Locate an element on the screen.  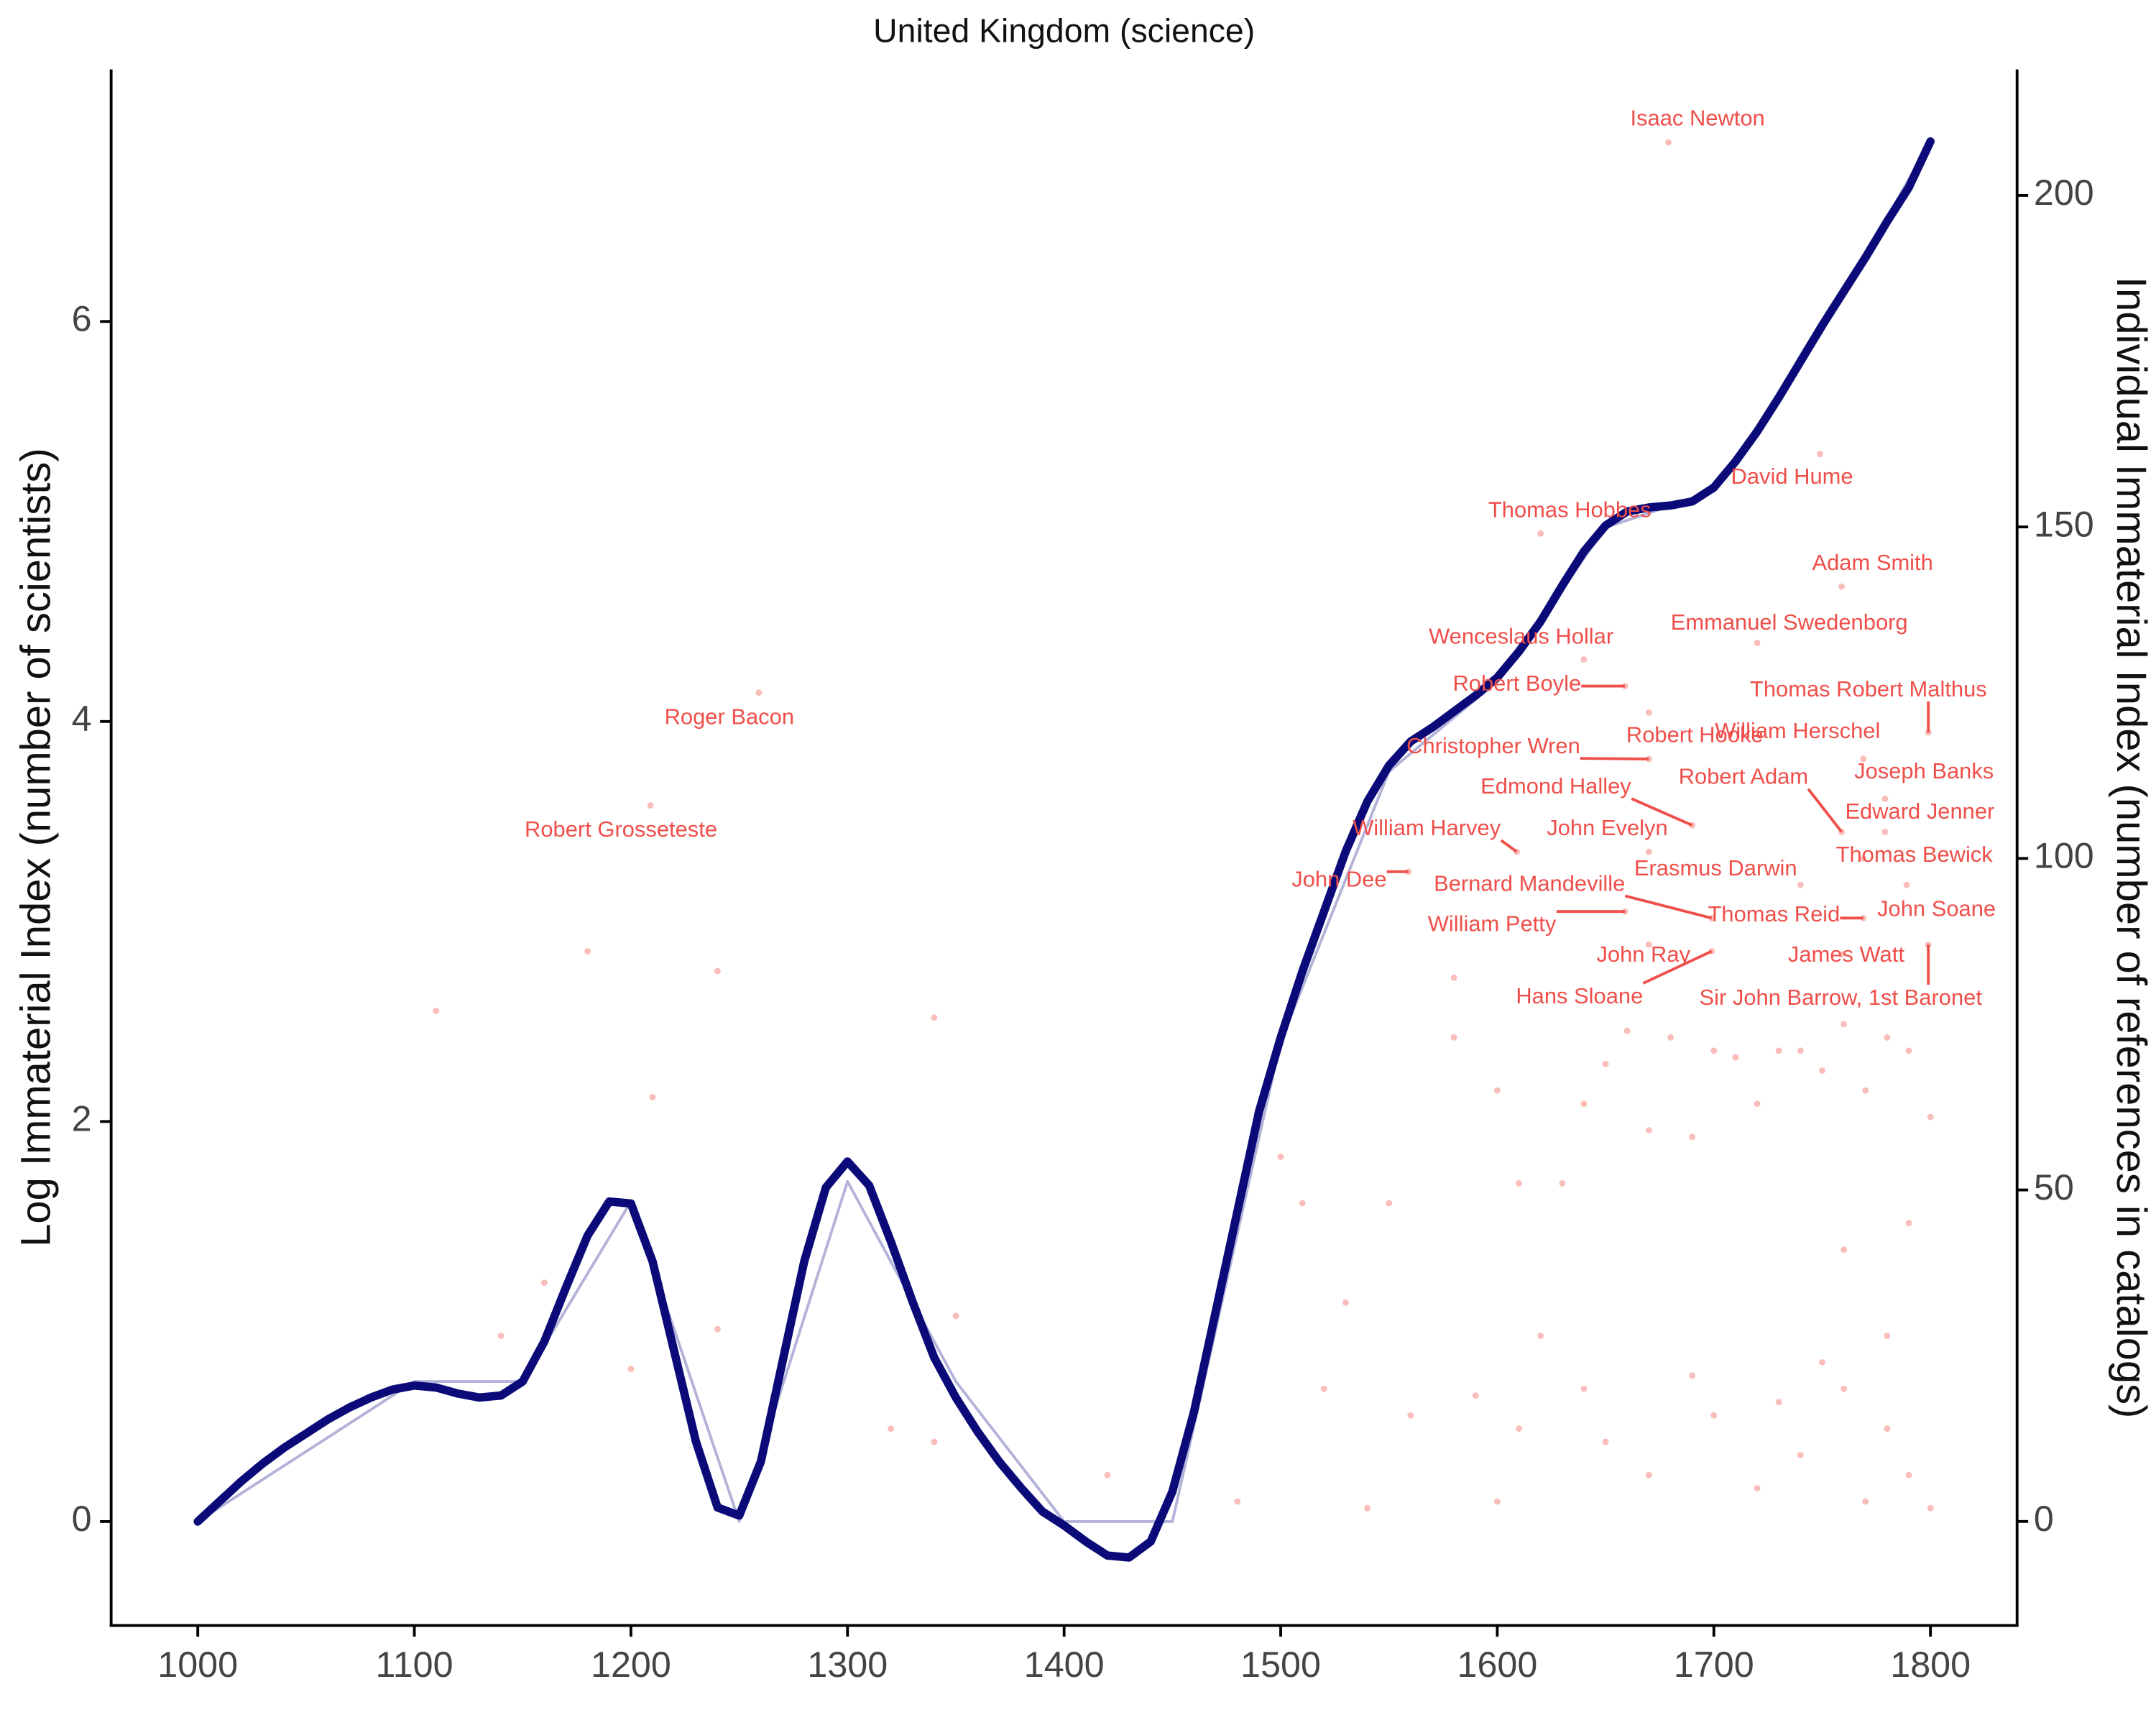
point-label: Robert Adam is located at coordinates (1744, 776).